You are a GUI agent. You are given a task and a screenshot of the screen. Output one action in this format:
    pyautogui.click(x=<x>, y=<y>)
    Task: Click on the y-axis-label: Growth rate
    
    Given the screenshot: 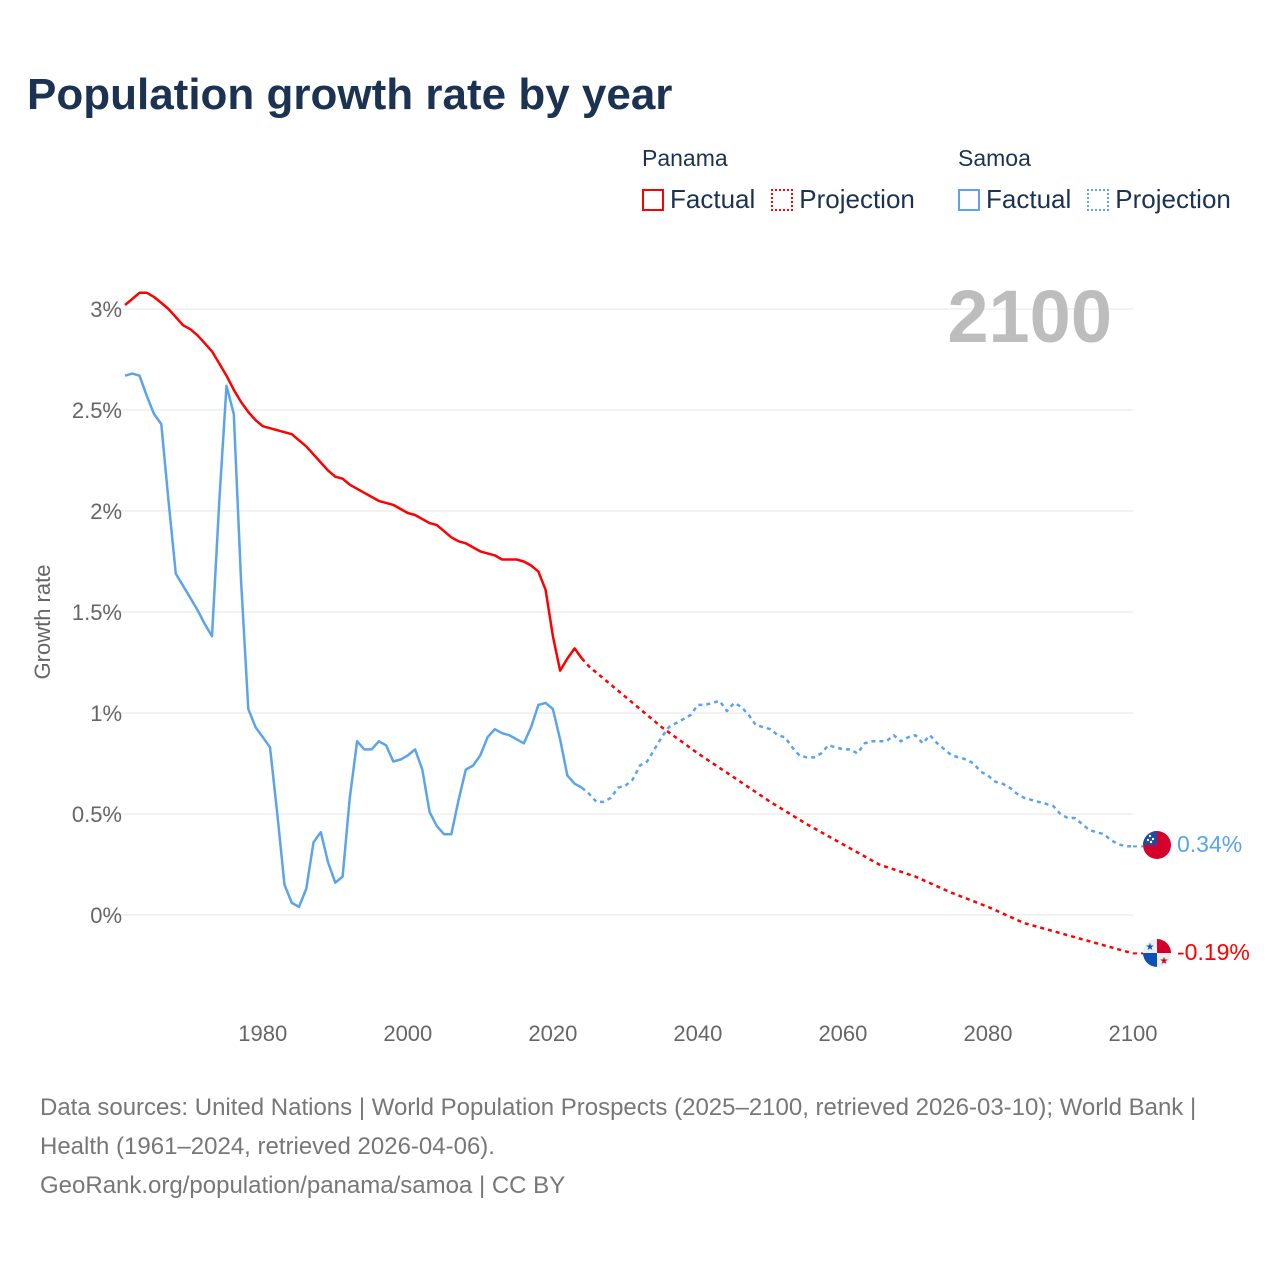 What is the action you would take?
    pyautogui.click(x=42, y=622)
    